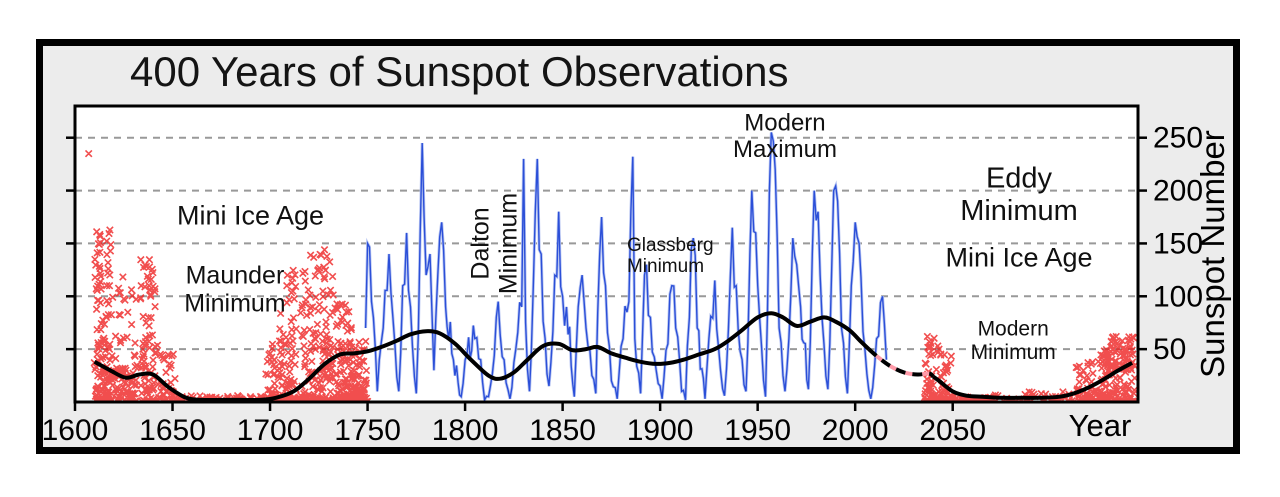  I want to click on x-tick-label: 1700, so click(270, 430).